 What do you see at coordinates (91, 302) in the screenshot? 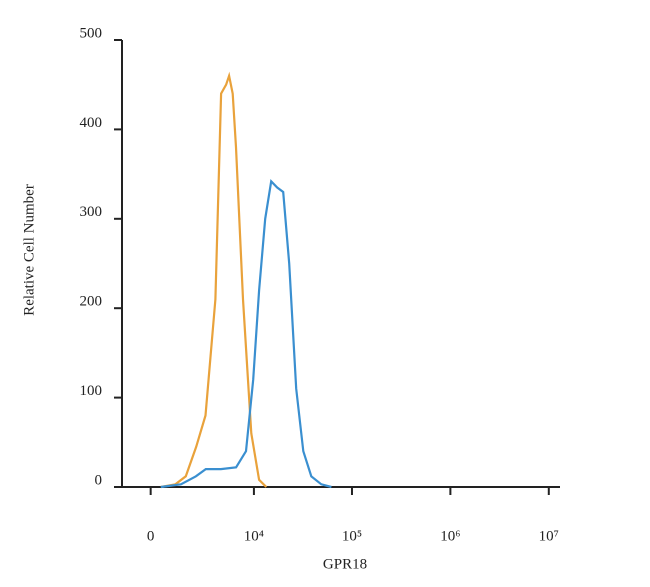
I see `y-tick-label: 200` at bounding box center [91, 302].